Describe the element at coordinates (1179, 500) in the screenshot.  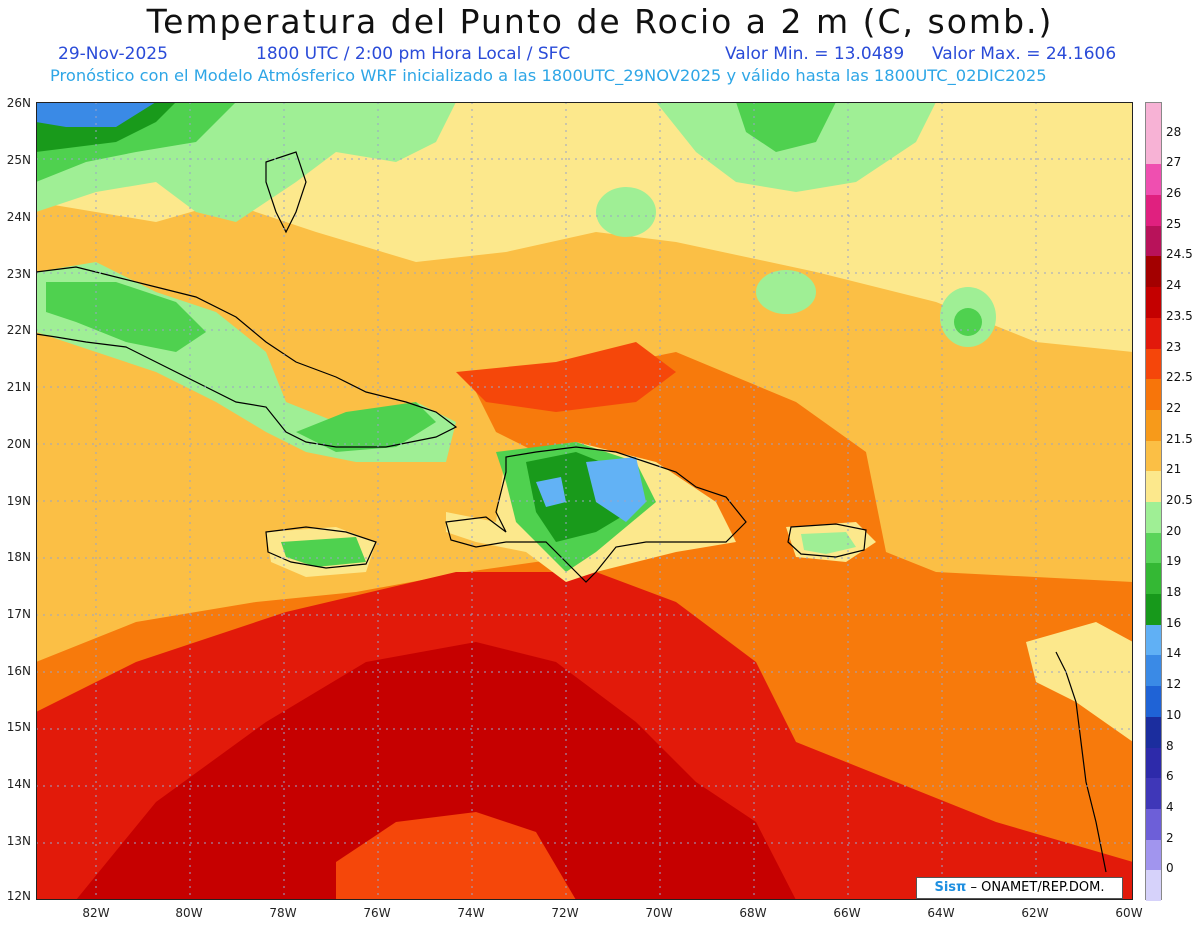
I see `colorbar-label: 20.5` at that location.